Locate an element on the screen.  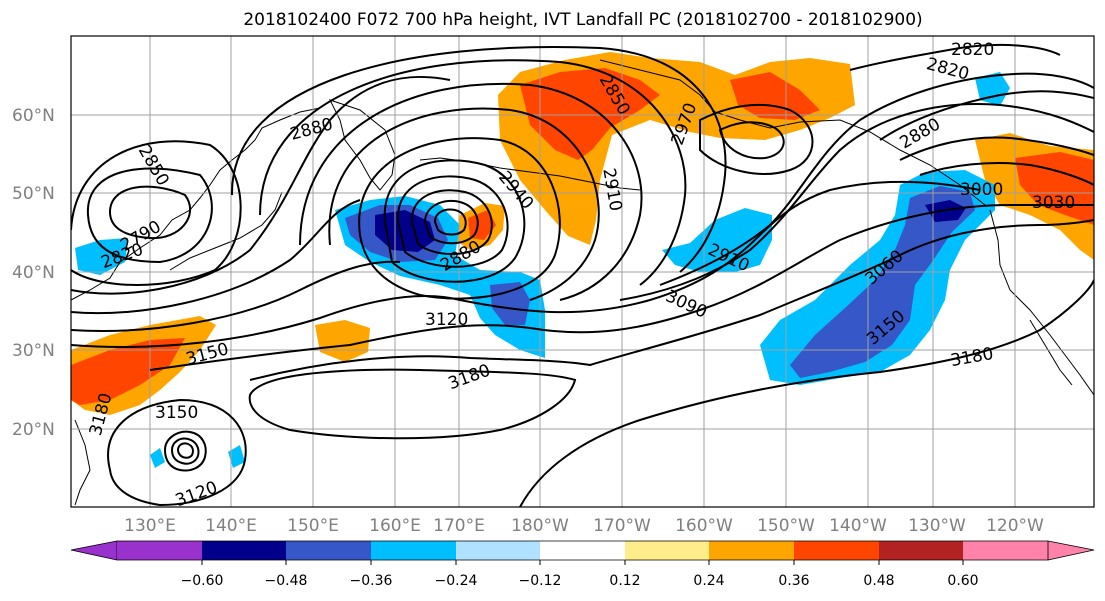
colorbar-tick-label: 0.60 is located at coordinates (962, 581).